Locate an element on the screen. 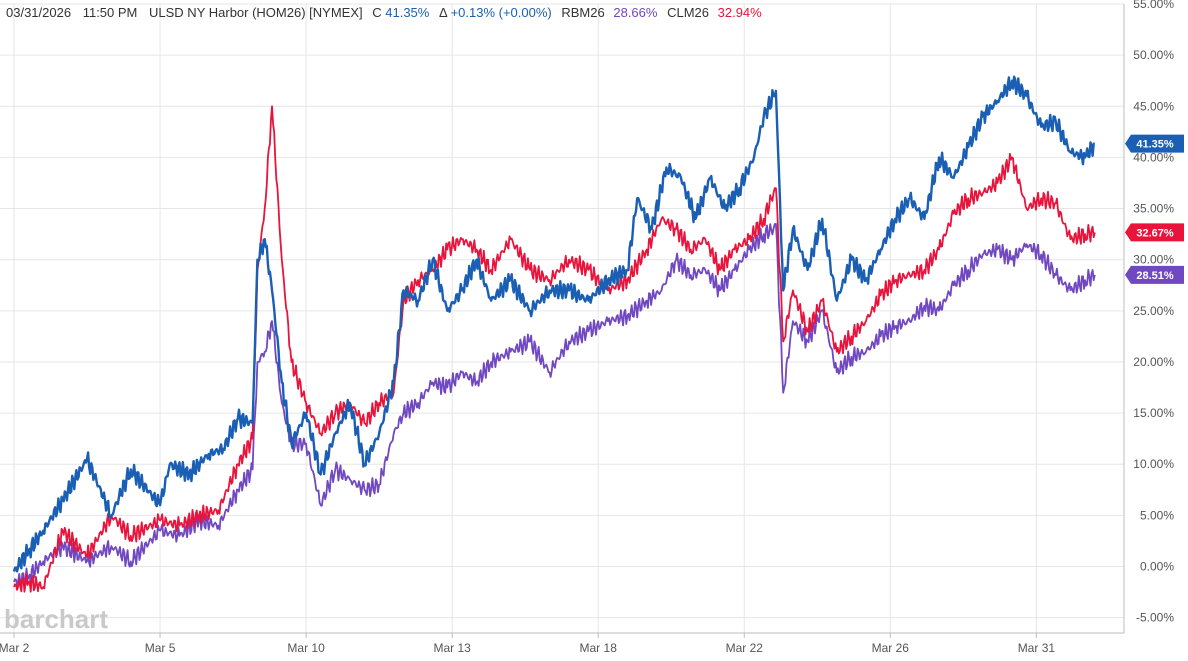 Image resolution: width=1188 pixels, height=661 pixels. y-tick-label: 45.00% is located at coordinates (1153, 106).